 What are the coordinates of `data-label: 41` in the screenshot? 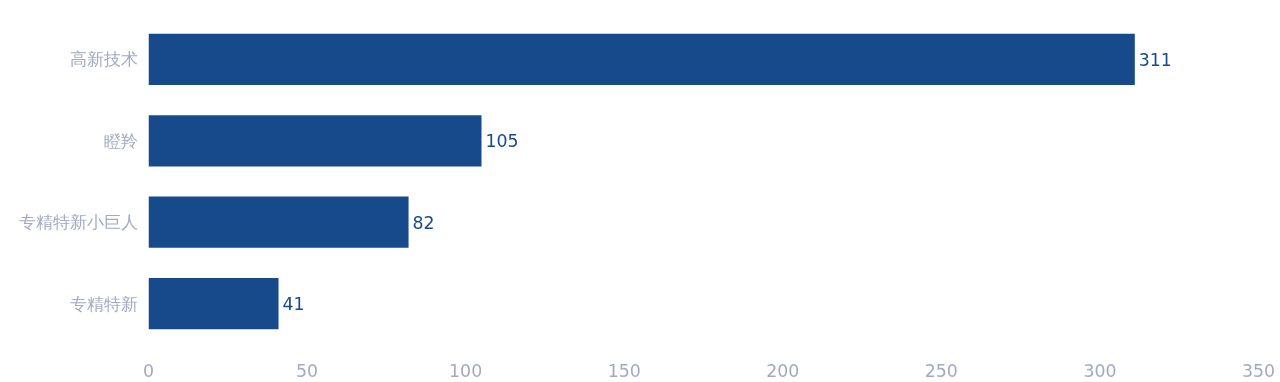 It's located at (293, 304).